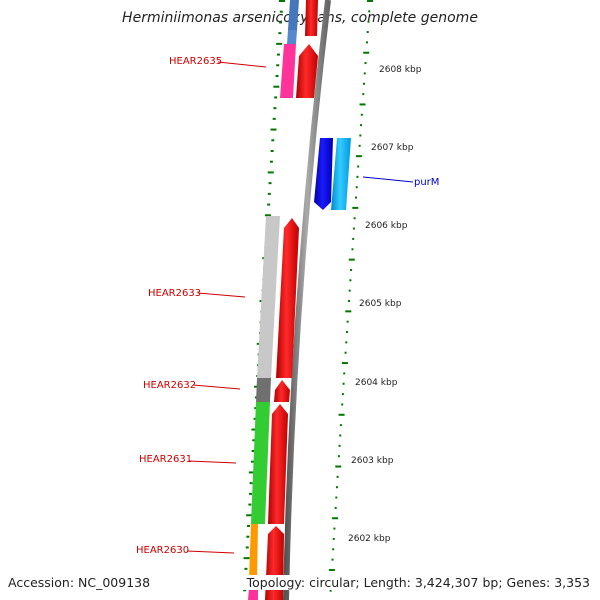 This screenshot has height=600, width=600. I want to click on gene-label-hear2631: HEAR2631, so click(165, 459).